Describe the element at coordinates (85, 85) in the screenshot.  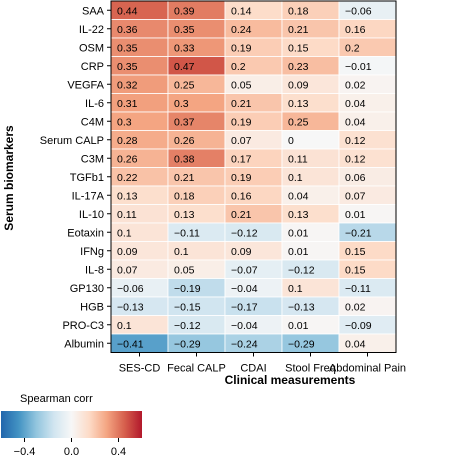
I see `row-label: VEGFA` at that location.